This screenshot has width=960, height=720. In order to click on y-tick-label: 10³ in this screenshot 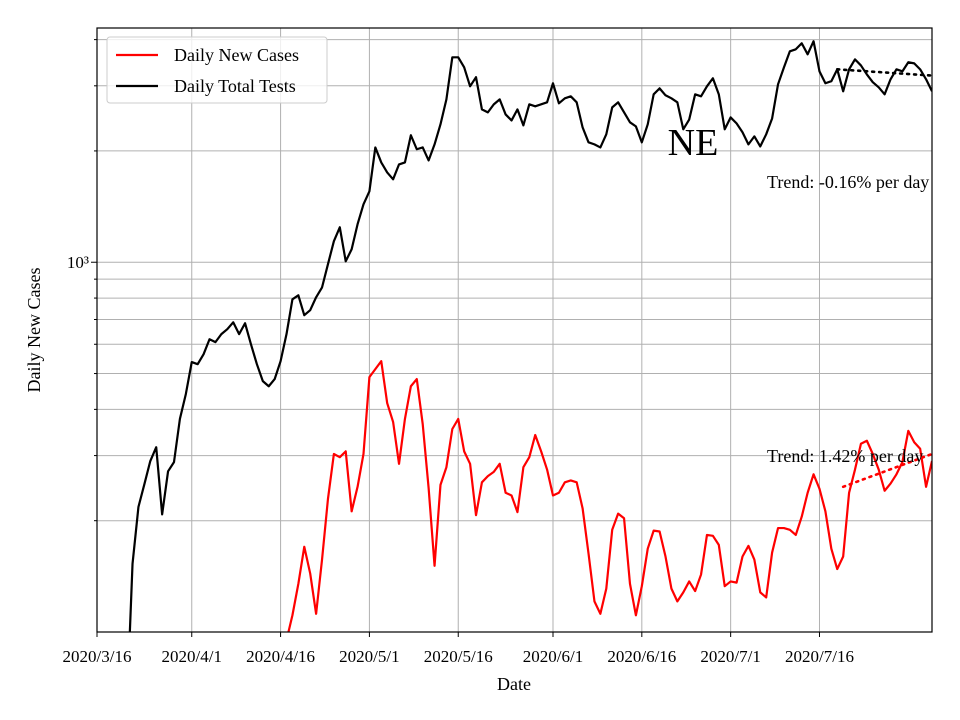, I will do `click(78, 262)`.